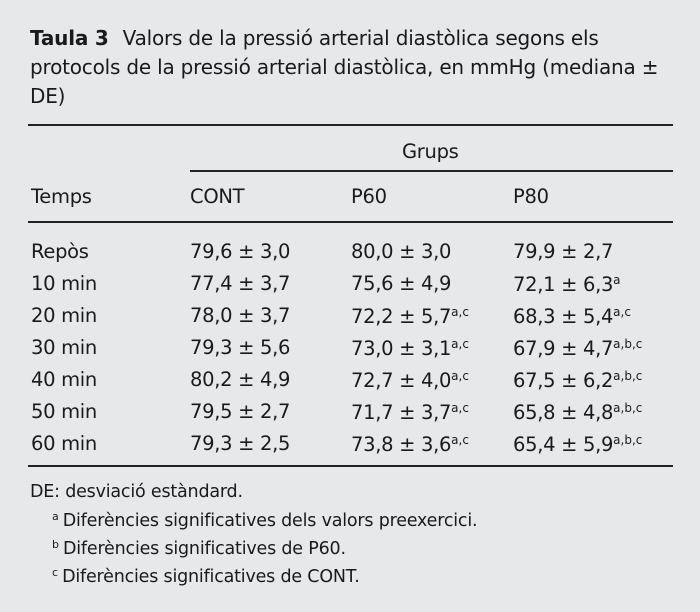 This screenshot has height=612, width=700. What do you see at coordinates (64, 283) in the screenshot?
I see `row-time: 10 min` at bounding box center [64, 283].